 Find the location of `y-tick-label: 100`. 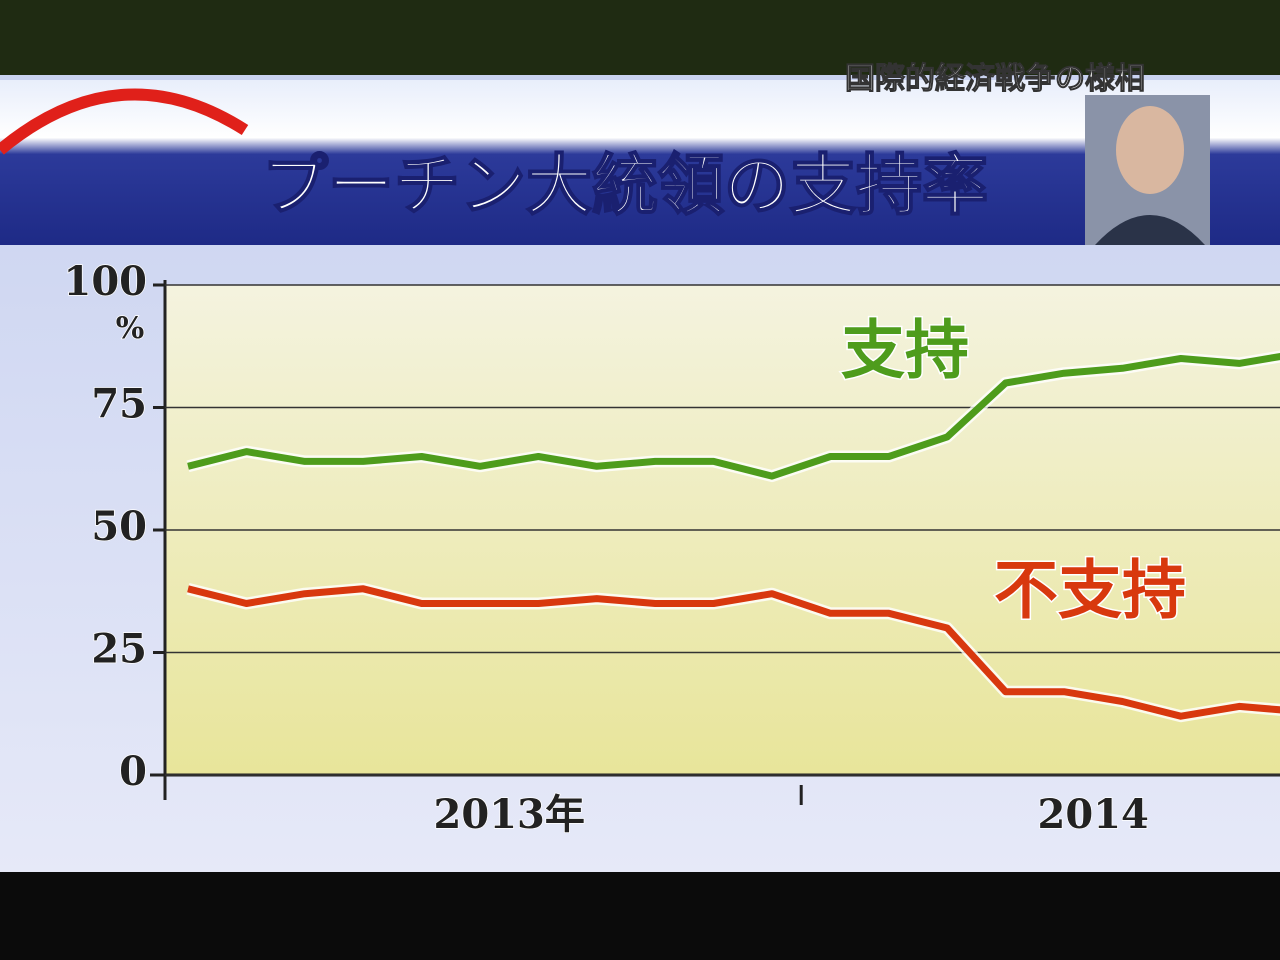

y-tick-label: 100 is located at coordinates (106, 281).